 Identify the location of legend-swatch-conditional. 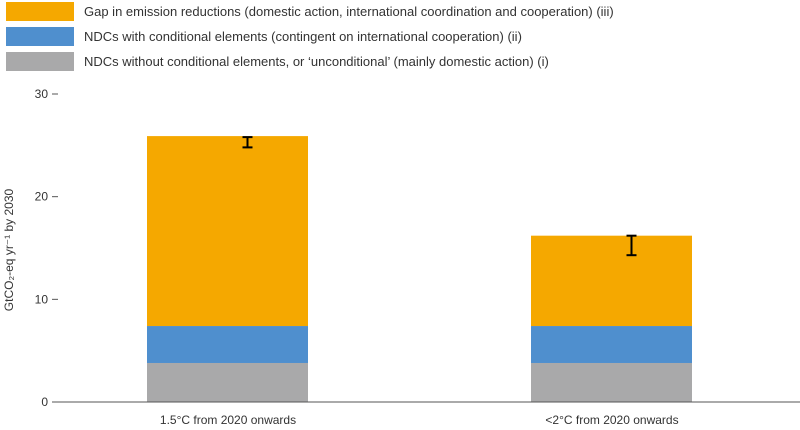
(40, 36).